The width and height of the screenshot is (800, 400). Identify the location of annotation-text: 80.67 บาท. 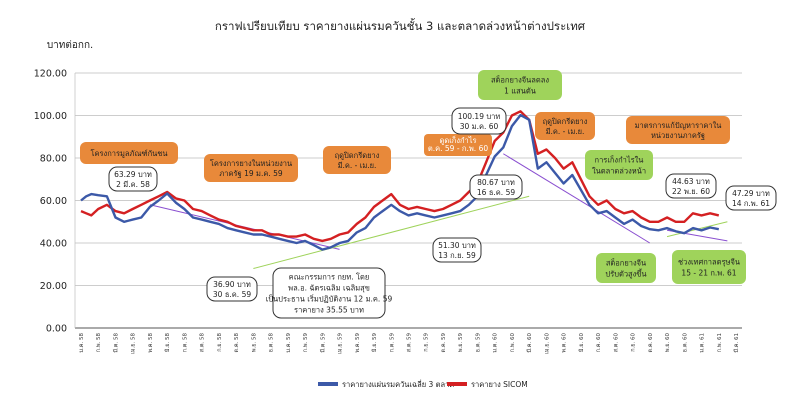
(496, 182).